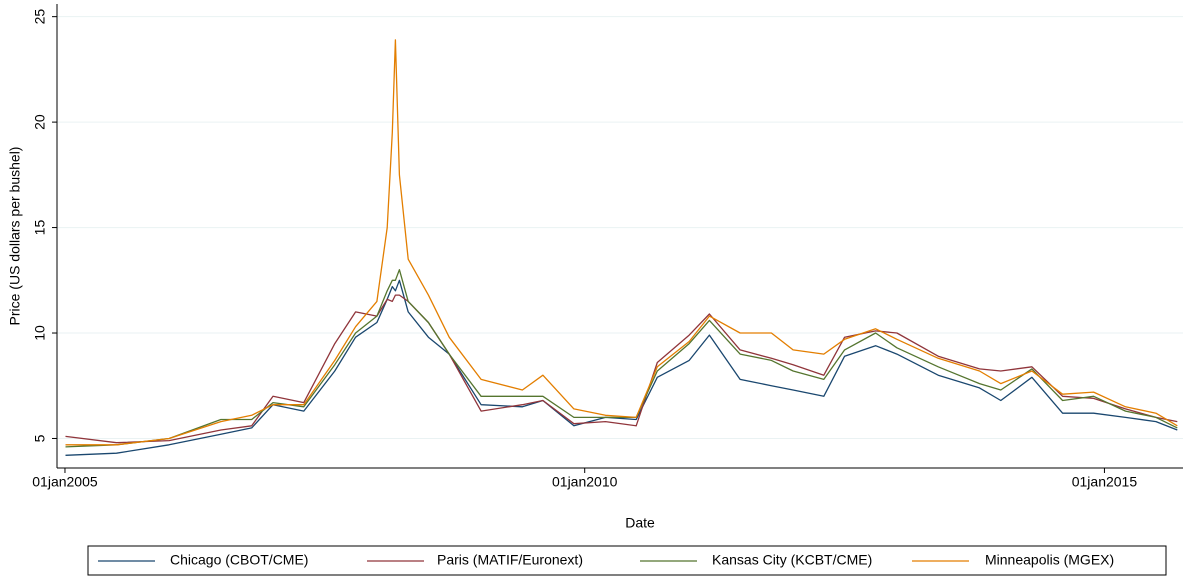  Describe the element at coordinates (1049, 560) in the screenshot. I see `legend-label: Minneapolis (MGEX)` at that location.